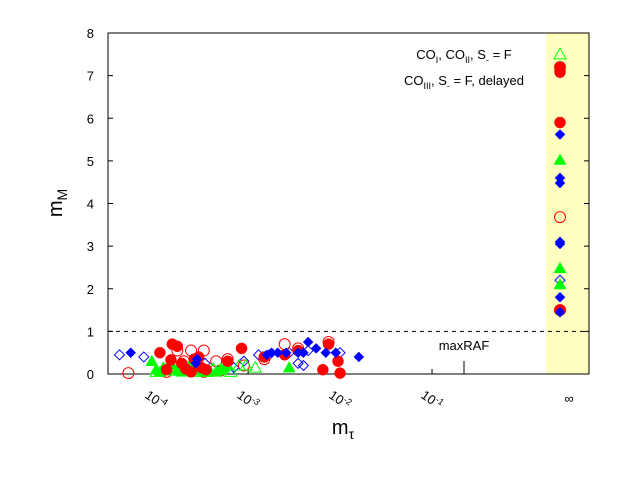 The image size is (640, 480). I want to click on x-axis-title: mτ, so click(343, 429).